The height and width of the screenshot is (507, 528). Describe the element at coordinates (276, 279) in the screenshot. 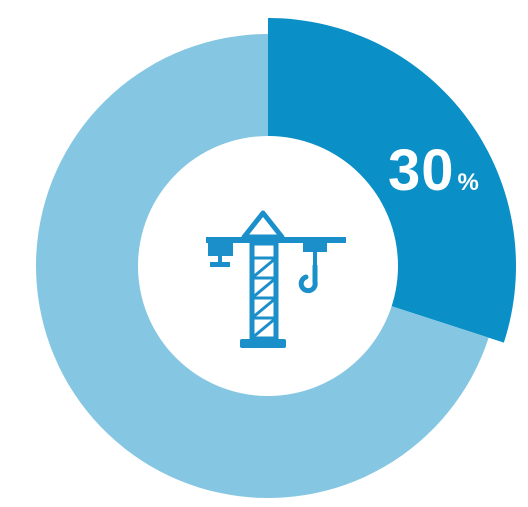

I see `crane-icon` at that location.